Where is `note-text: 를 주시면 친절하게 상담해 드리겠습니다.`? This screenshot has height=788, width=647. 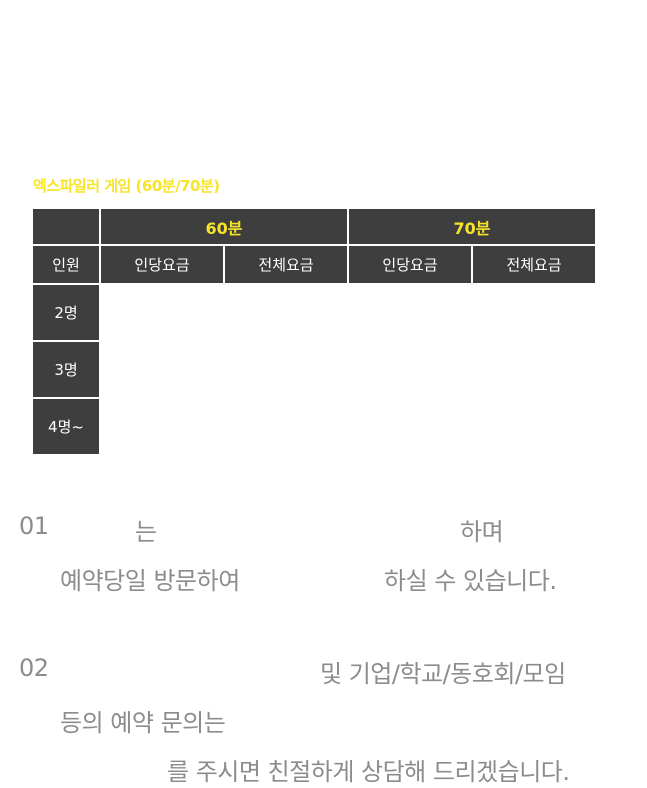
note-text: 를 주시면 친절하게 상담해 드리겠습니다. is located at coordinates (368, 772).